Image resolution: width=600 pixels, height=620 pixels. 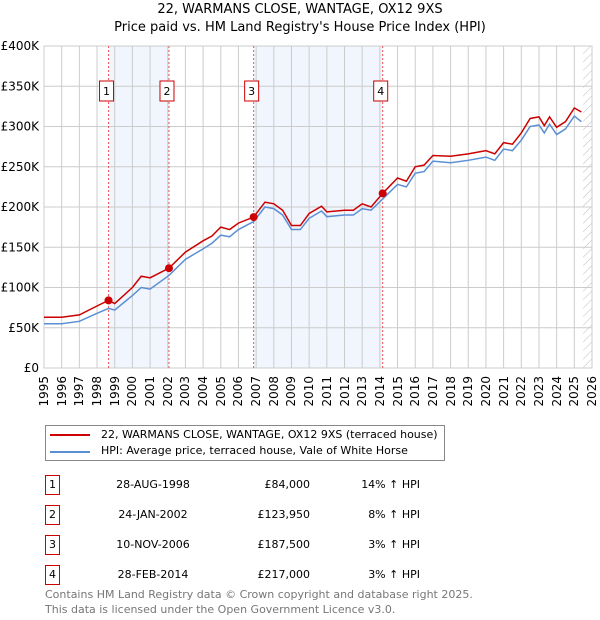 I want to click on x-tick-label: 2005, so click(x=220, y=391).